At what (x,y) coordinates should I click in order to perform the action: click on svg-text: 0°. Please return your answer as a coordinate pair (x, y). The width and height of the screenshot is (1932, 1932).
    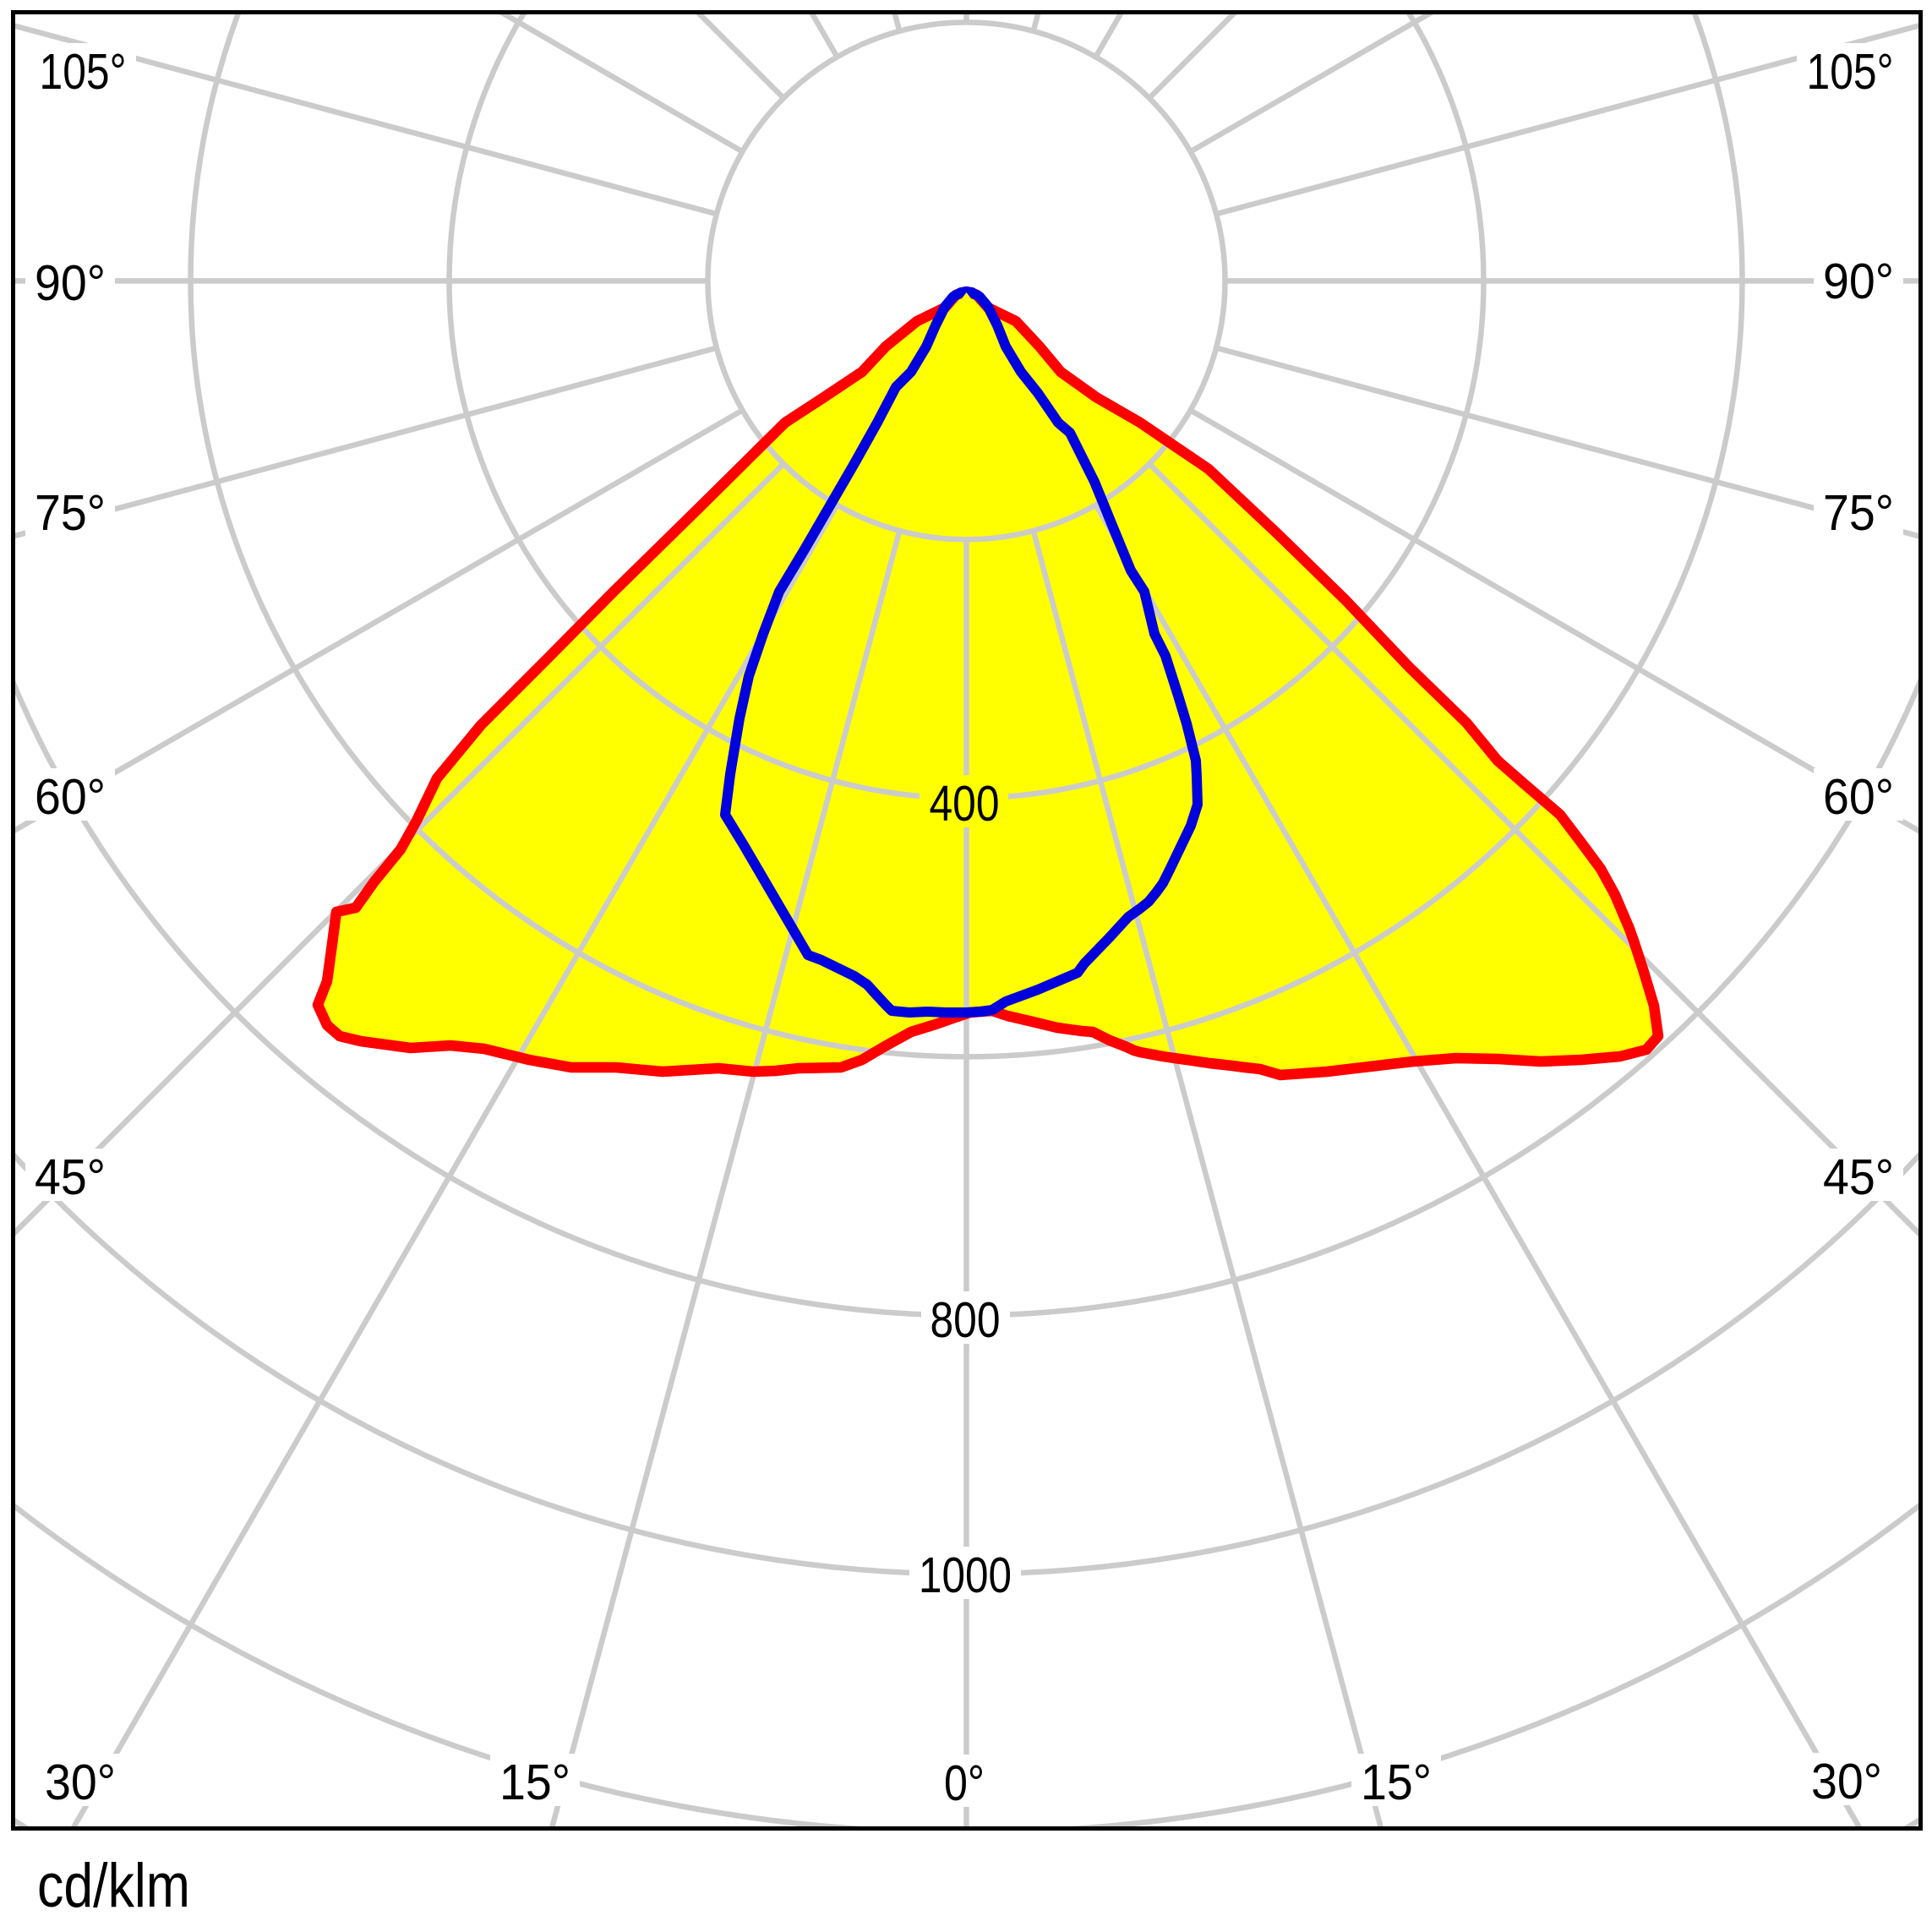
    Looking at the image, I should click on (964, 1783).